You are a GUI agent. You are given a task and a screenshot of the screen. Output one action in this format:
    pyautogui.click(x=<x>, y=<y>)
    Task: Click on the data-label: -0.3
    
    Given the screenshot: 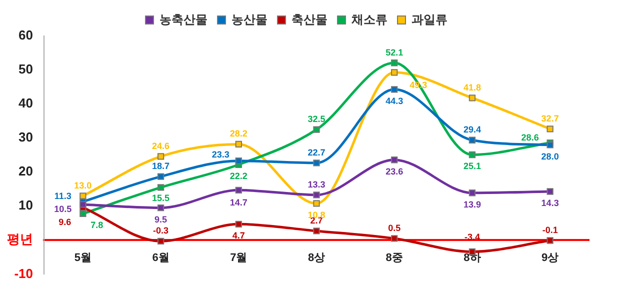 What is the action you would take?
    pyautogui.click(x=161, y=231)
    